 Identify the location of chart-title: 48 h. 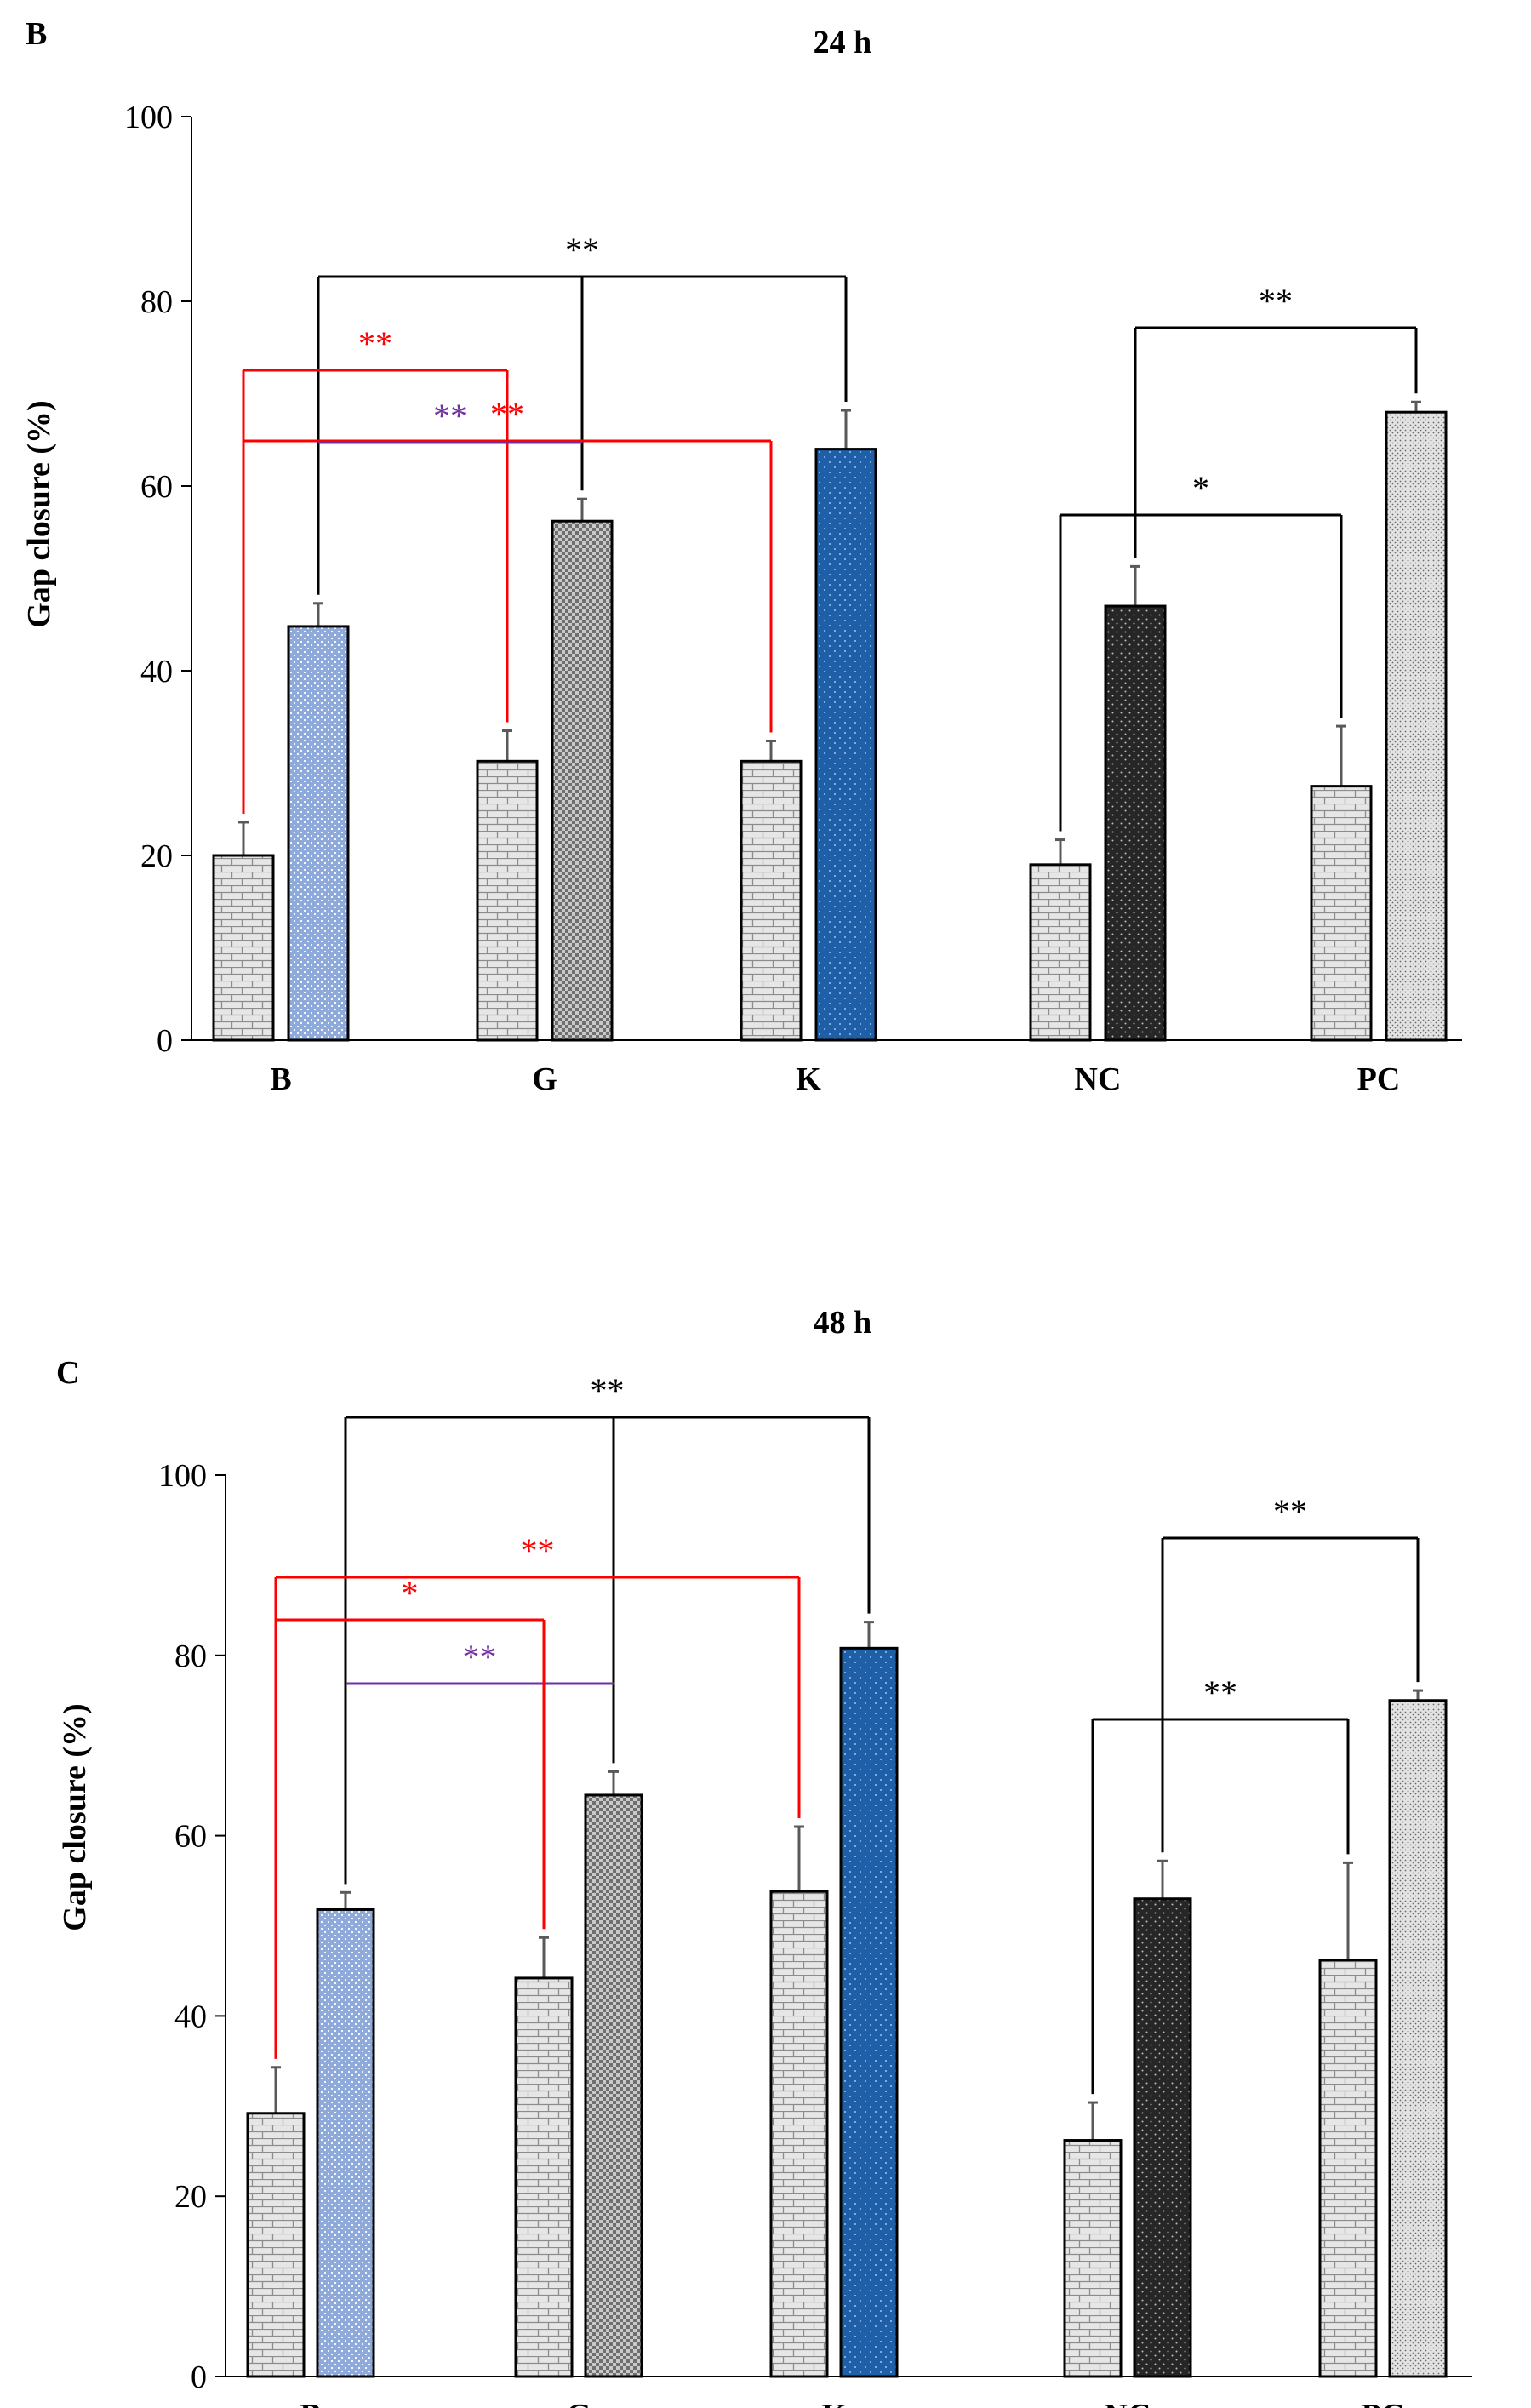
(843, 1323).